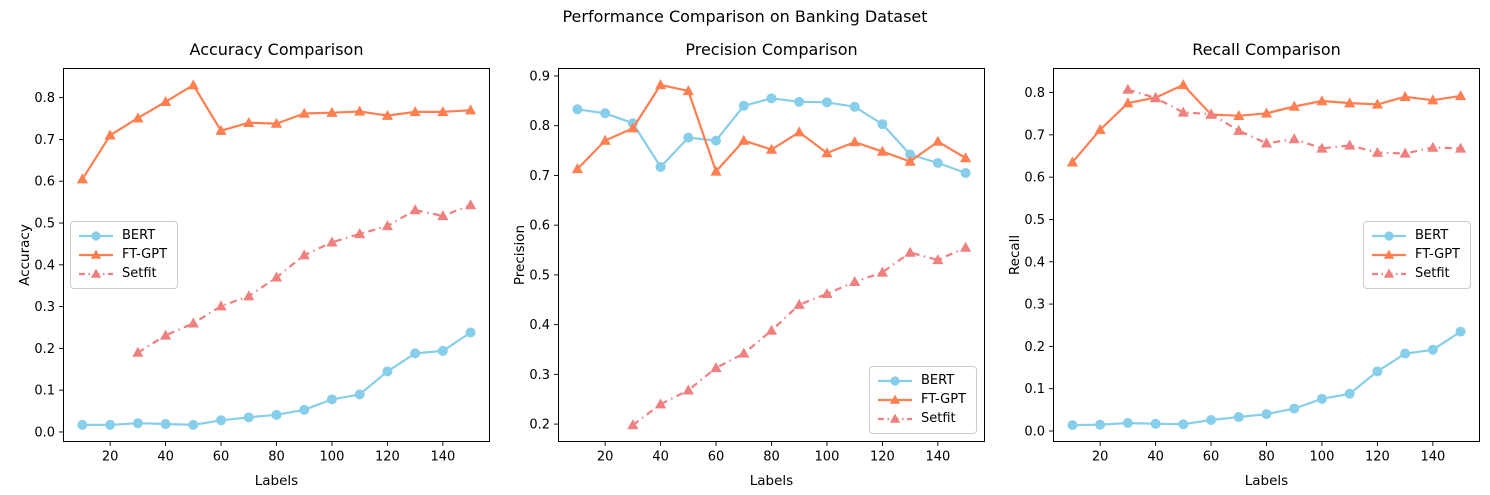 Image resolution: width=1490 pixels, height=495 pixels. I want to click on y-tick-label: 0.4, so click(539, 325).